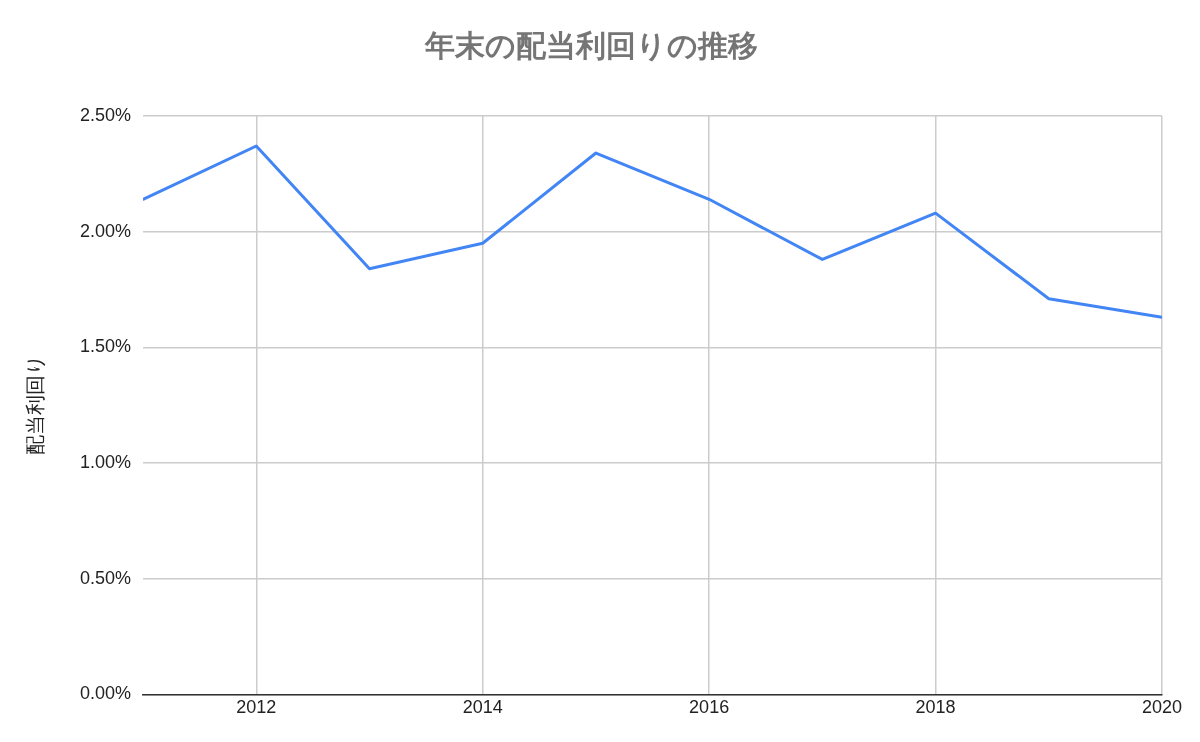 The height and width of the screenshot is (742, 1200). I want to click on x-tick-label: 2014, so click(482, 707).